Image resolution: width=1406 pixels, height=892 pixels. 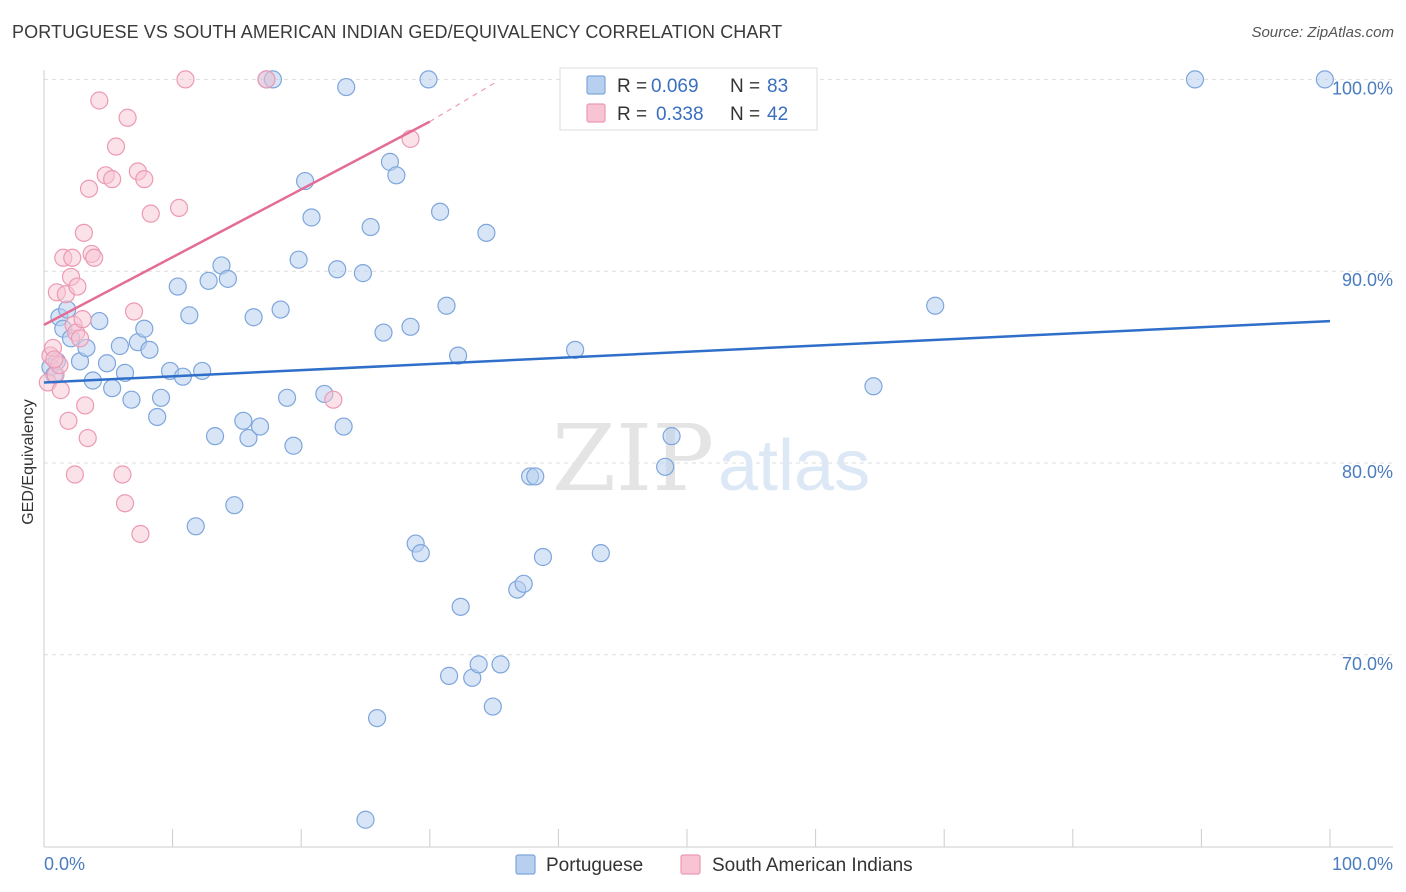 What do you see at coordinates (633, 458) in the screenshot?
I see `watermark-zip: ZIP` at bounding box center [633, 458].